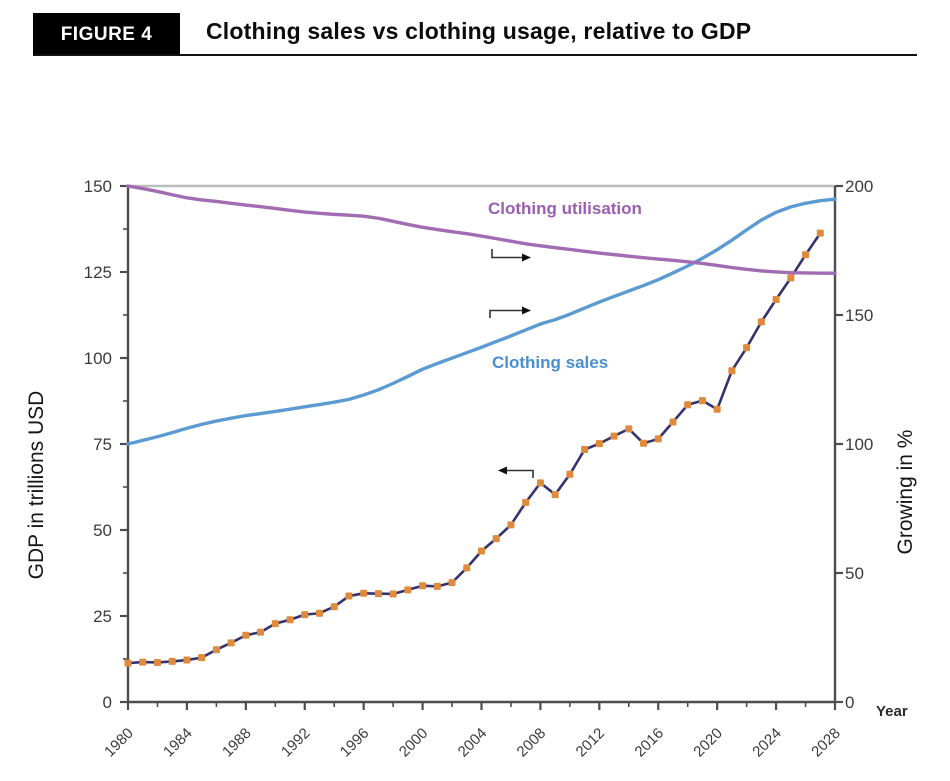  What do you see at coordinates (550, 362) in the screenshot?
I see `series-label-clothing-sales: Clothing sales` at bounding box center [550, 362].